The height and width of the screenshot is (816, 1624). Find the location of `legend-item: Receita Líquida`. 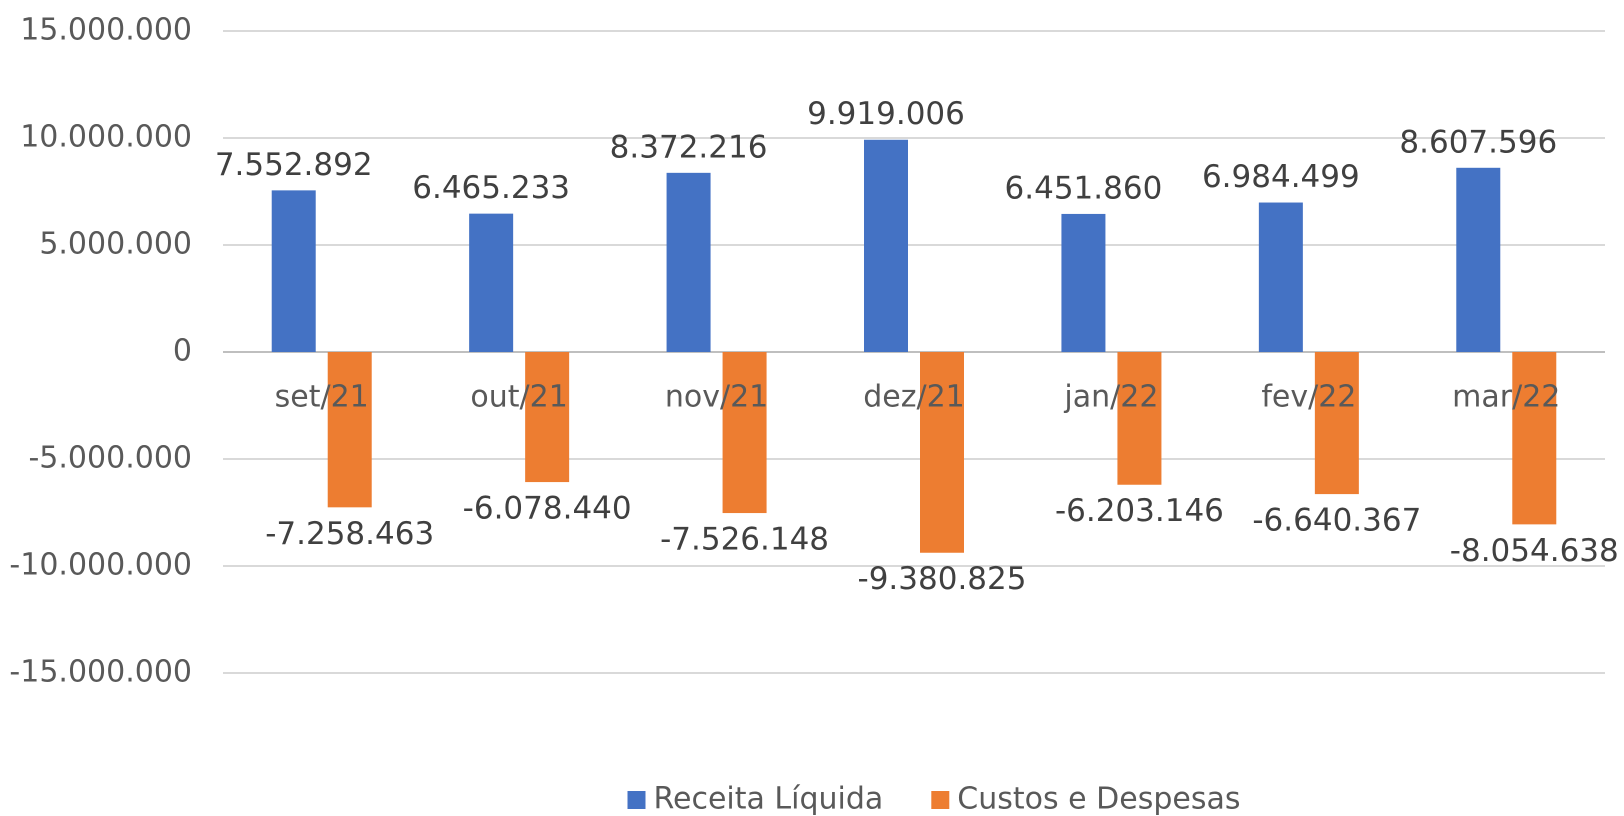

legend-item: Receita Líquida is located at coordinates (755, 799).